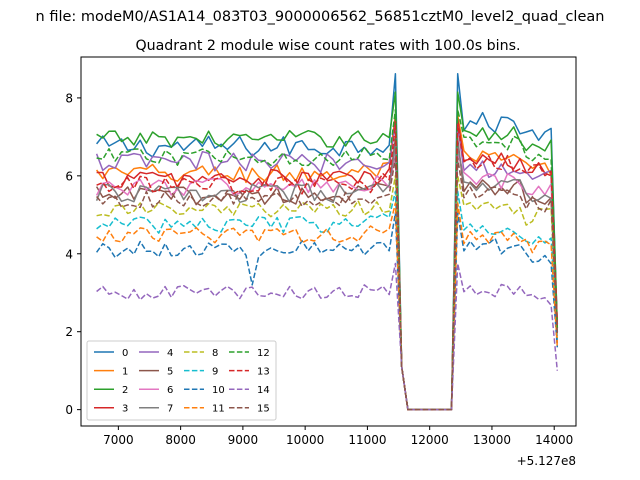  I want to click on x-axis: 7000 8000 9000 10000 11000 12000 13000 14000, so click(338, 436).